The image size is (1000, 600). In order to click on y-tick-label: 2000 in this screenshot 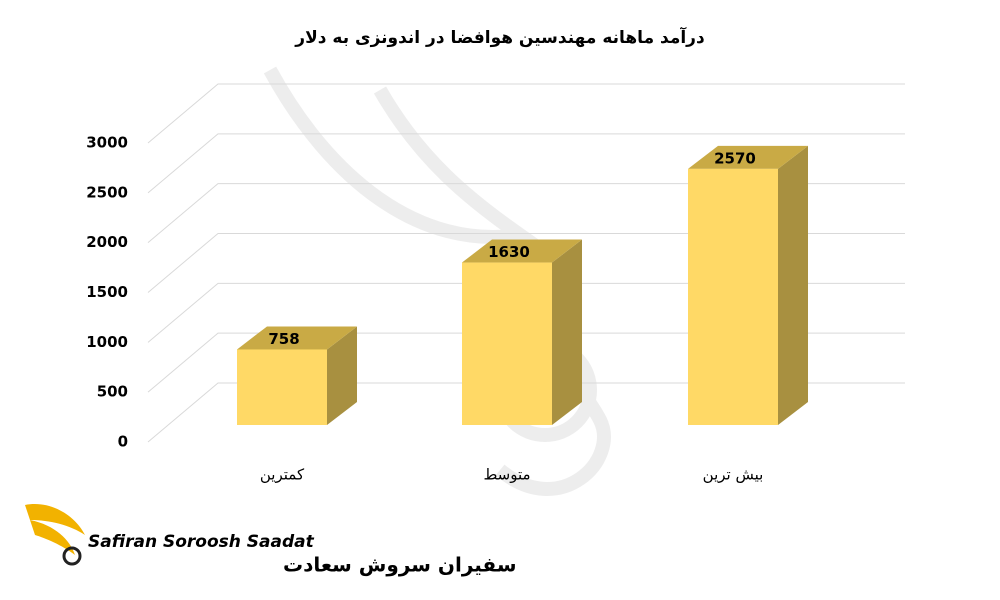, I will do `click(107, 242)`.